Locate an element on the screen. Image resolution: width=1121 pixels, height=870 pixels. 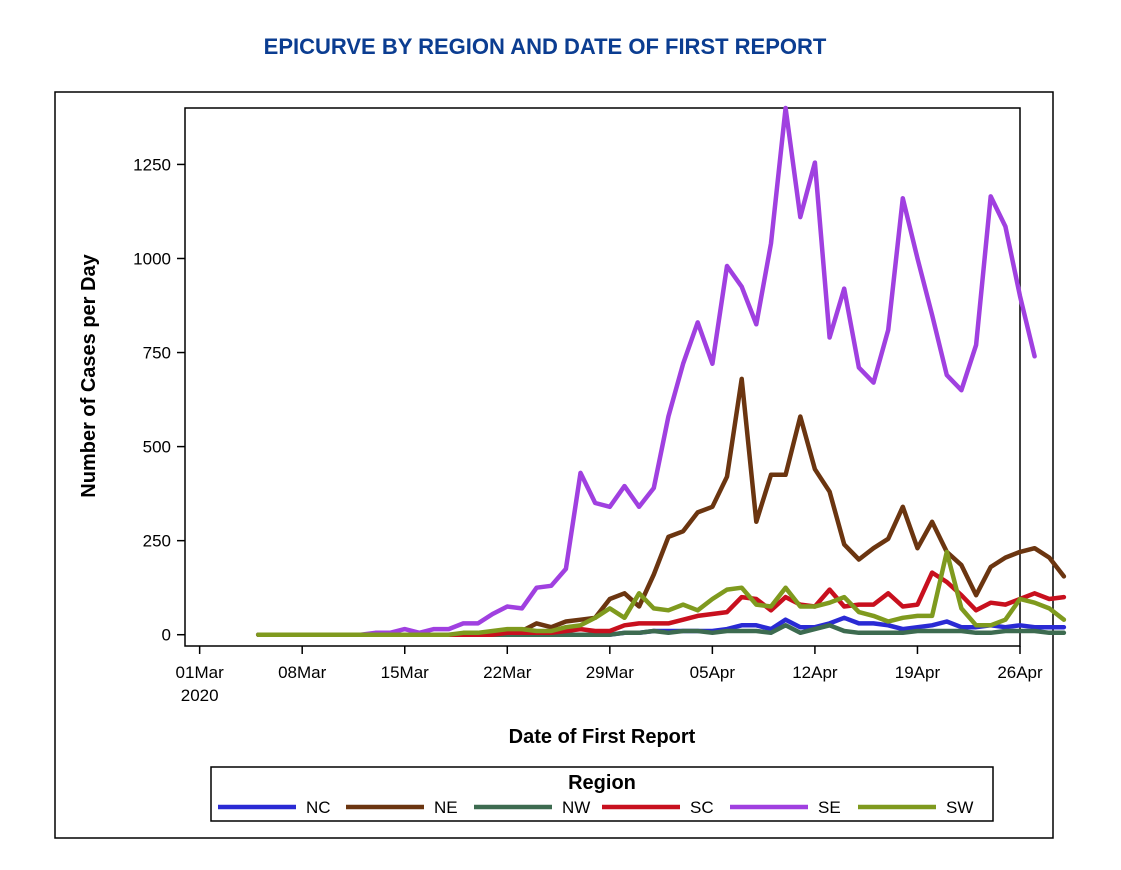
legend-item-nc: NC is located at coordinates (274, 807).